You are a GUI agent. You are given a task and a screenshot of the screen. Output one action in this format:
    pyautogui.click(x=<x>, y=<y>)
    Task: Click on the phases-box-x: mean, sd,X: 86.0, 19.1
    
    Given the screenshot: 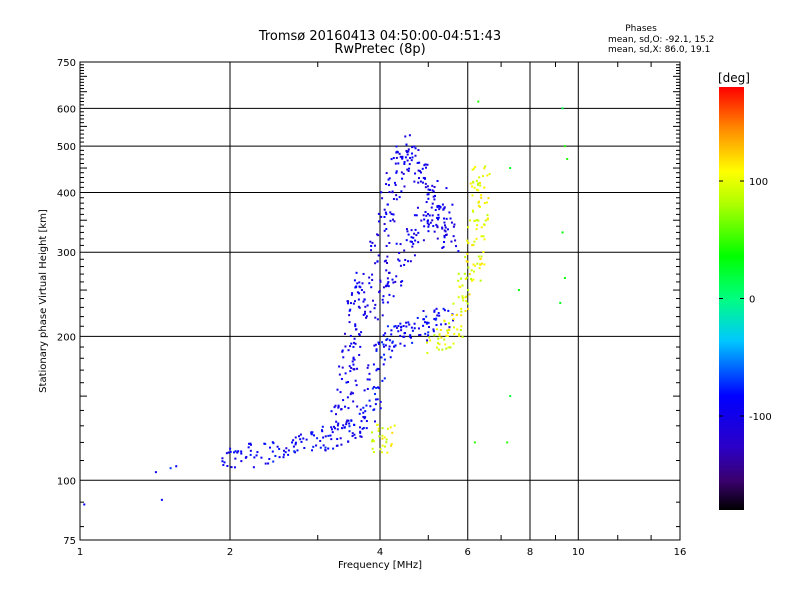 What is the action you would take?
    pyautogui.click(x=659, y=50)
    